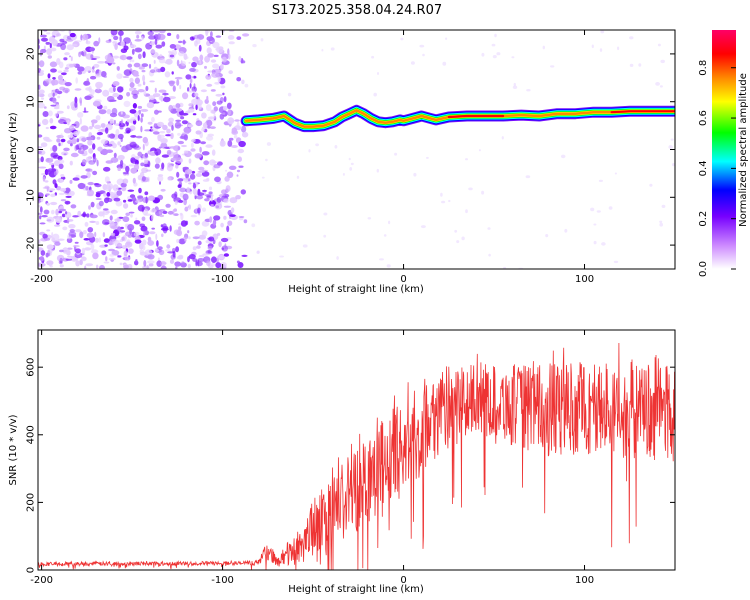  I want to click on y-tick-label: 10, so click(31, 101).